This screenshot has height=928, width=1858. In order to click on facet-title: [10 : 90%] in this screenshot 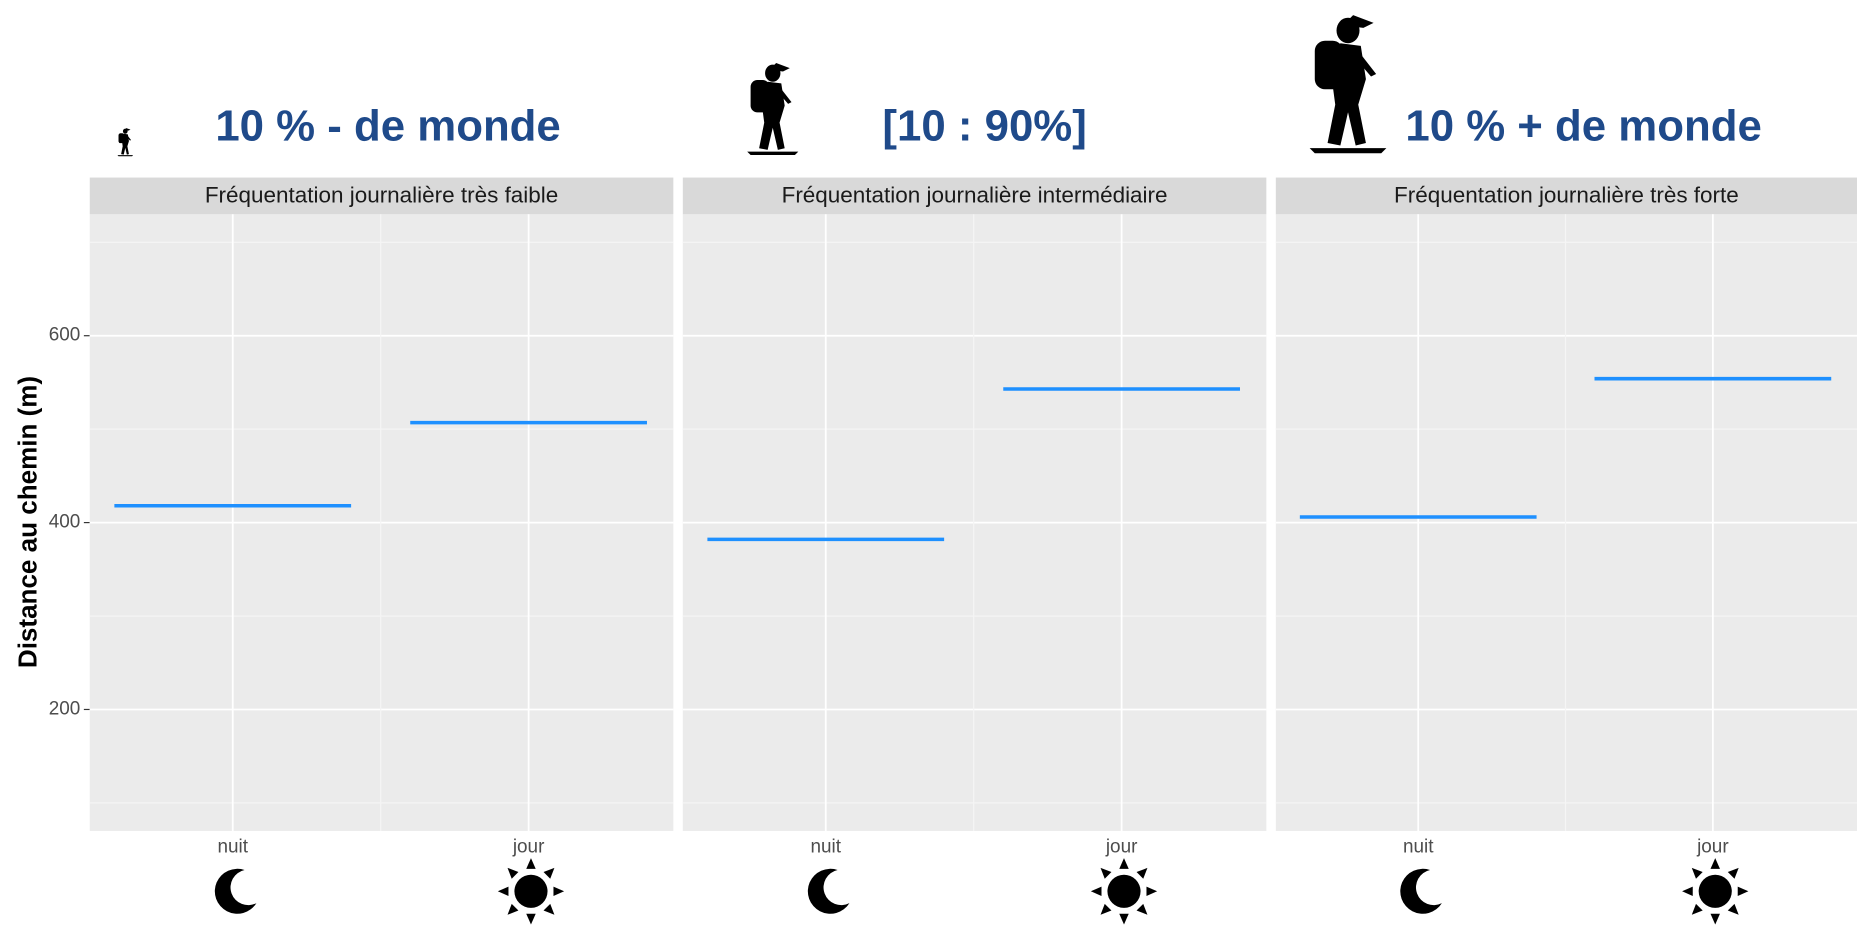, I will do `click(984, 126)`.